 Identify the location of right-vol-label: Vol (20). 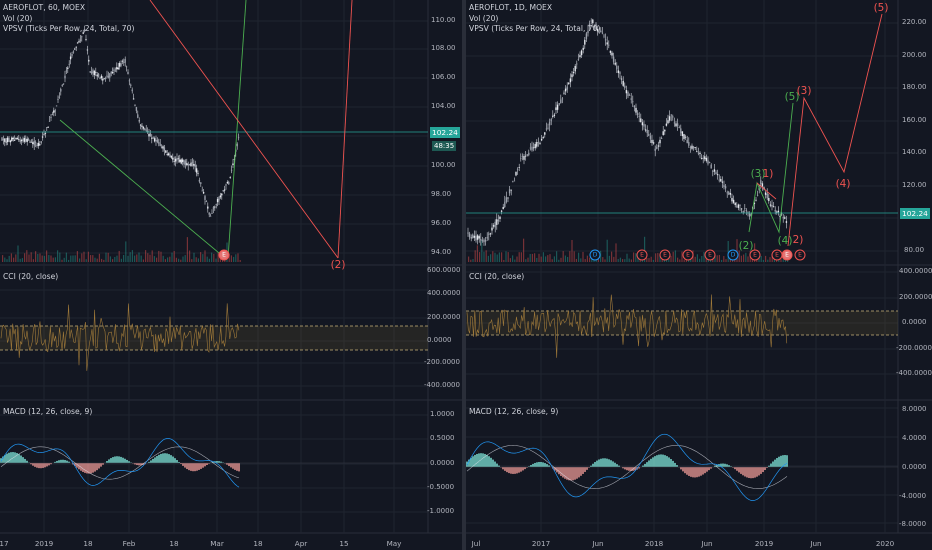
(484, 18).